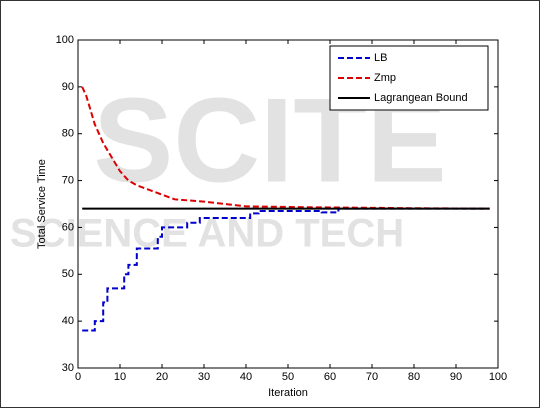 The height and width of the screenshot is (413, 540). What do you see at coordinates (385, 78) in the screenshot?
I see `legend-label: Zmp` at bounding box center [385, 78].